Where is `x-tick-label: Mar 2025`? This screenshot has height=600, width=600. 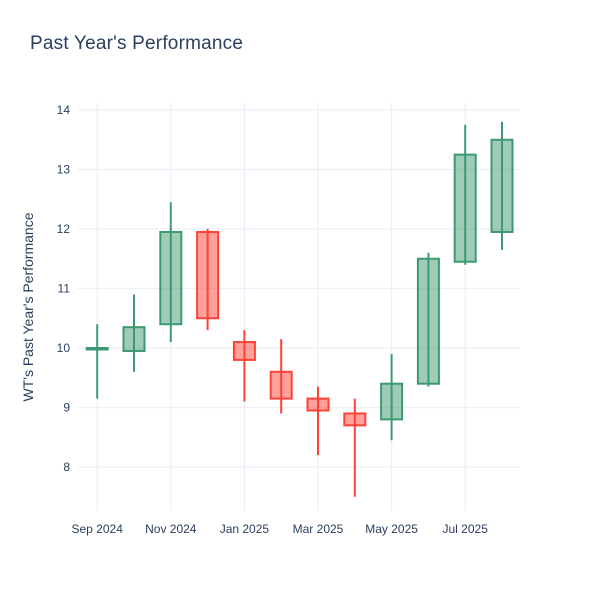 x-tick-label: Mar 2025 is located at coordinates (318, 529).